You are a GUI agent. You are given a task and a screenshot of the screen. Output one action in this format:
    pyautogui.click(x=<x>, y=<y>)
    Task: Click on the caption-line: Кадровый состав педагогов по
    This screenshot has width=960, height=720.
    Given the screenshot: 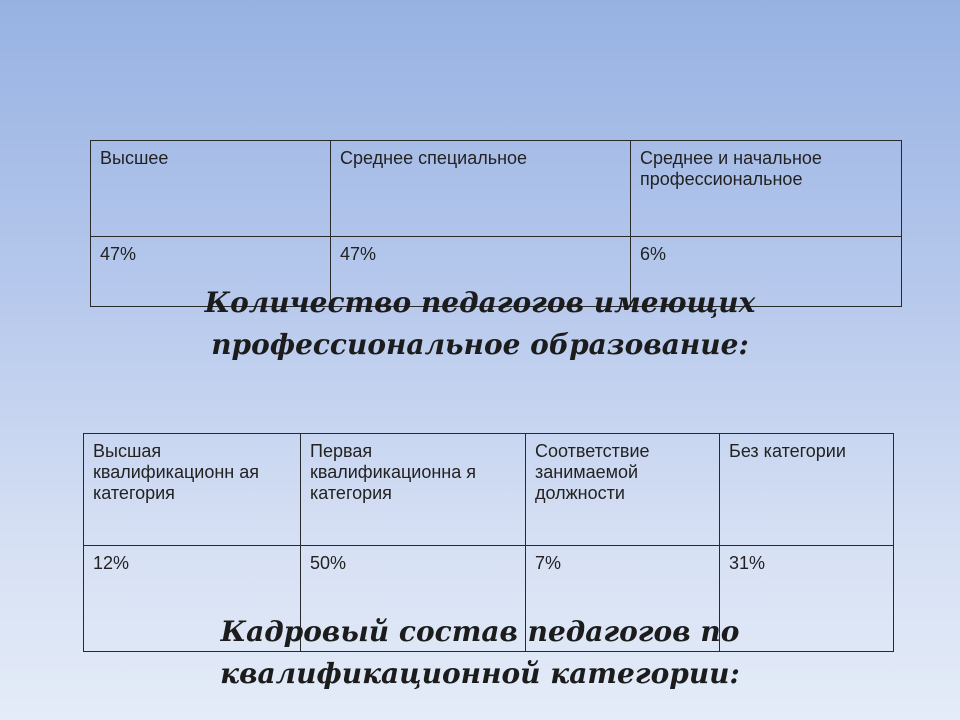 What is the action you would take?
    pyautogui.click(x=480, y=631)
    